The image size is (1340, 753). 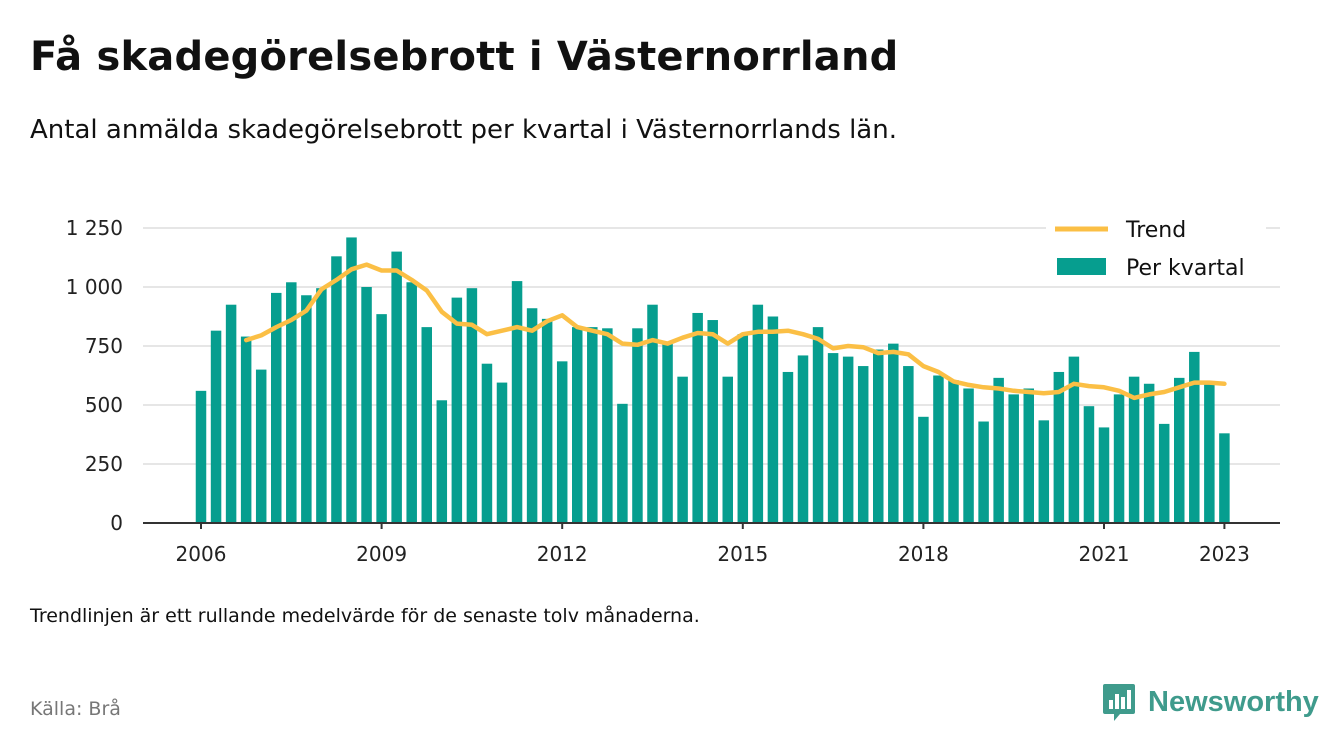 I want to click on x-axis-labels: 2006 2009 2012 2015 2018 2021 2023, so click(x=713, y=554).